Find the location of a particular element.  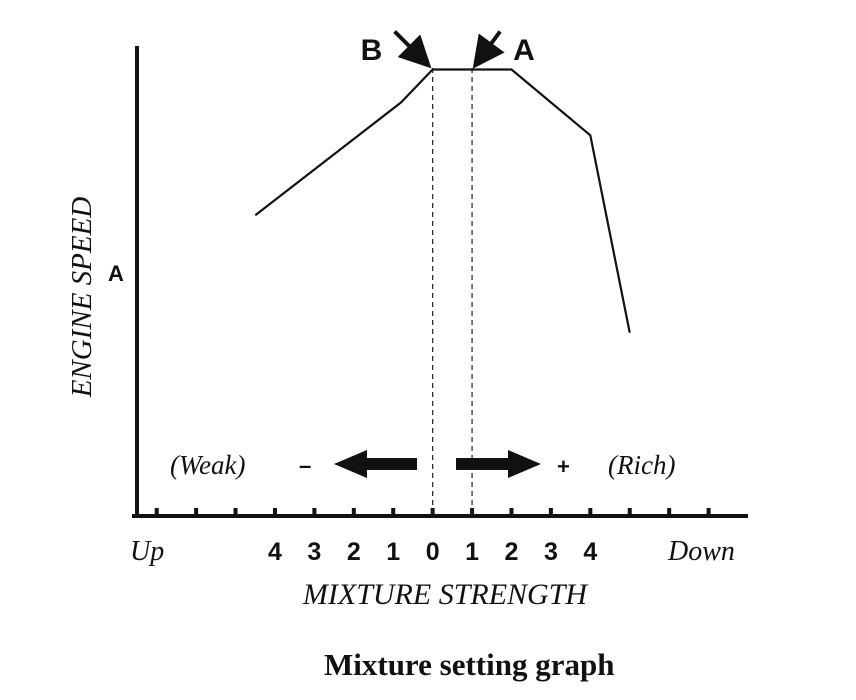

y-axis-marker: A is located at coordinates (116, 273).